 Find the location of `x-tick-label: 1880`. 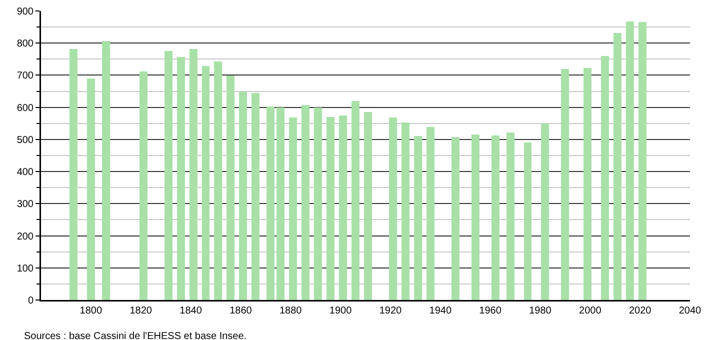

x-tick-label: 1880 is located at coordinates (290, 311).